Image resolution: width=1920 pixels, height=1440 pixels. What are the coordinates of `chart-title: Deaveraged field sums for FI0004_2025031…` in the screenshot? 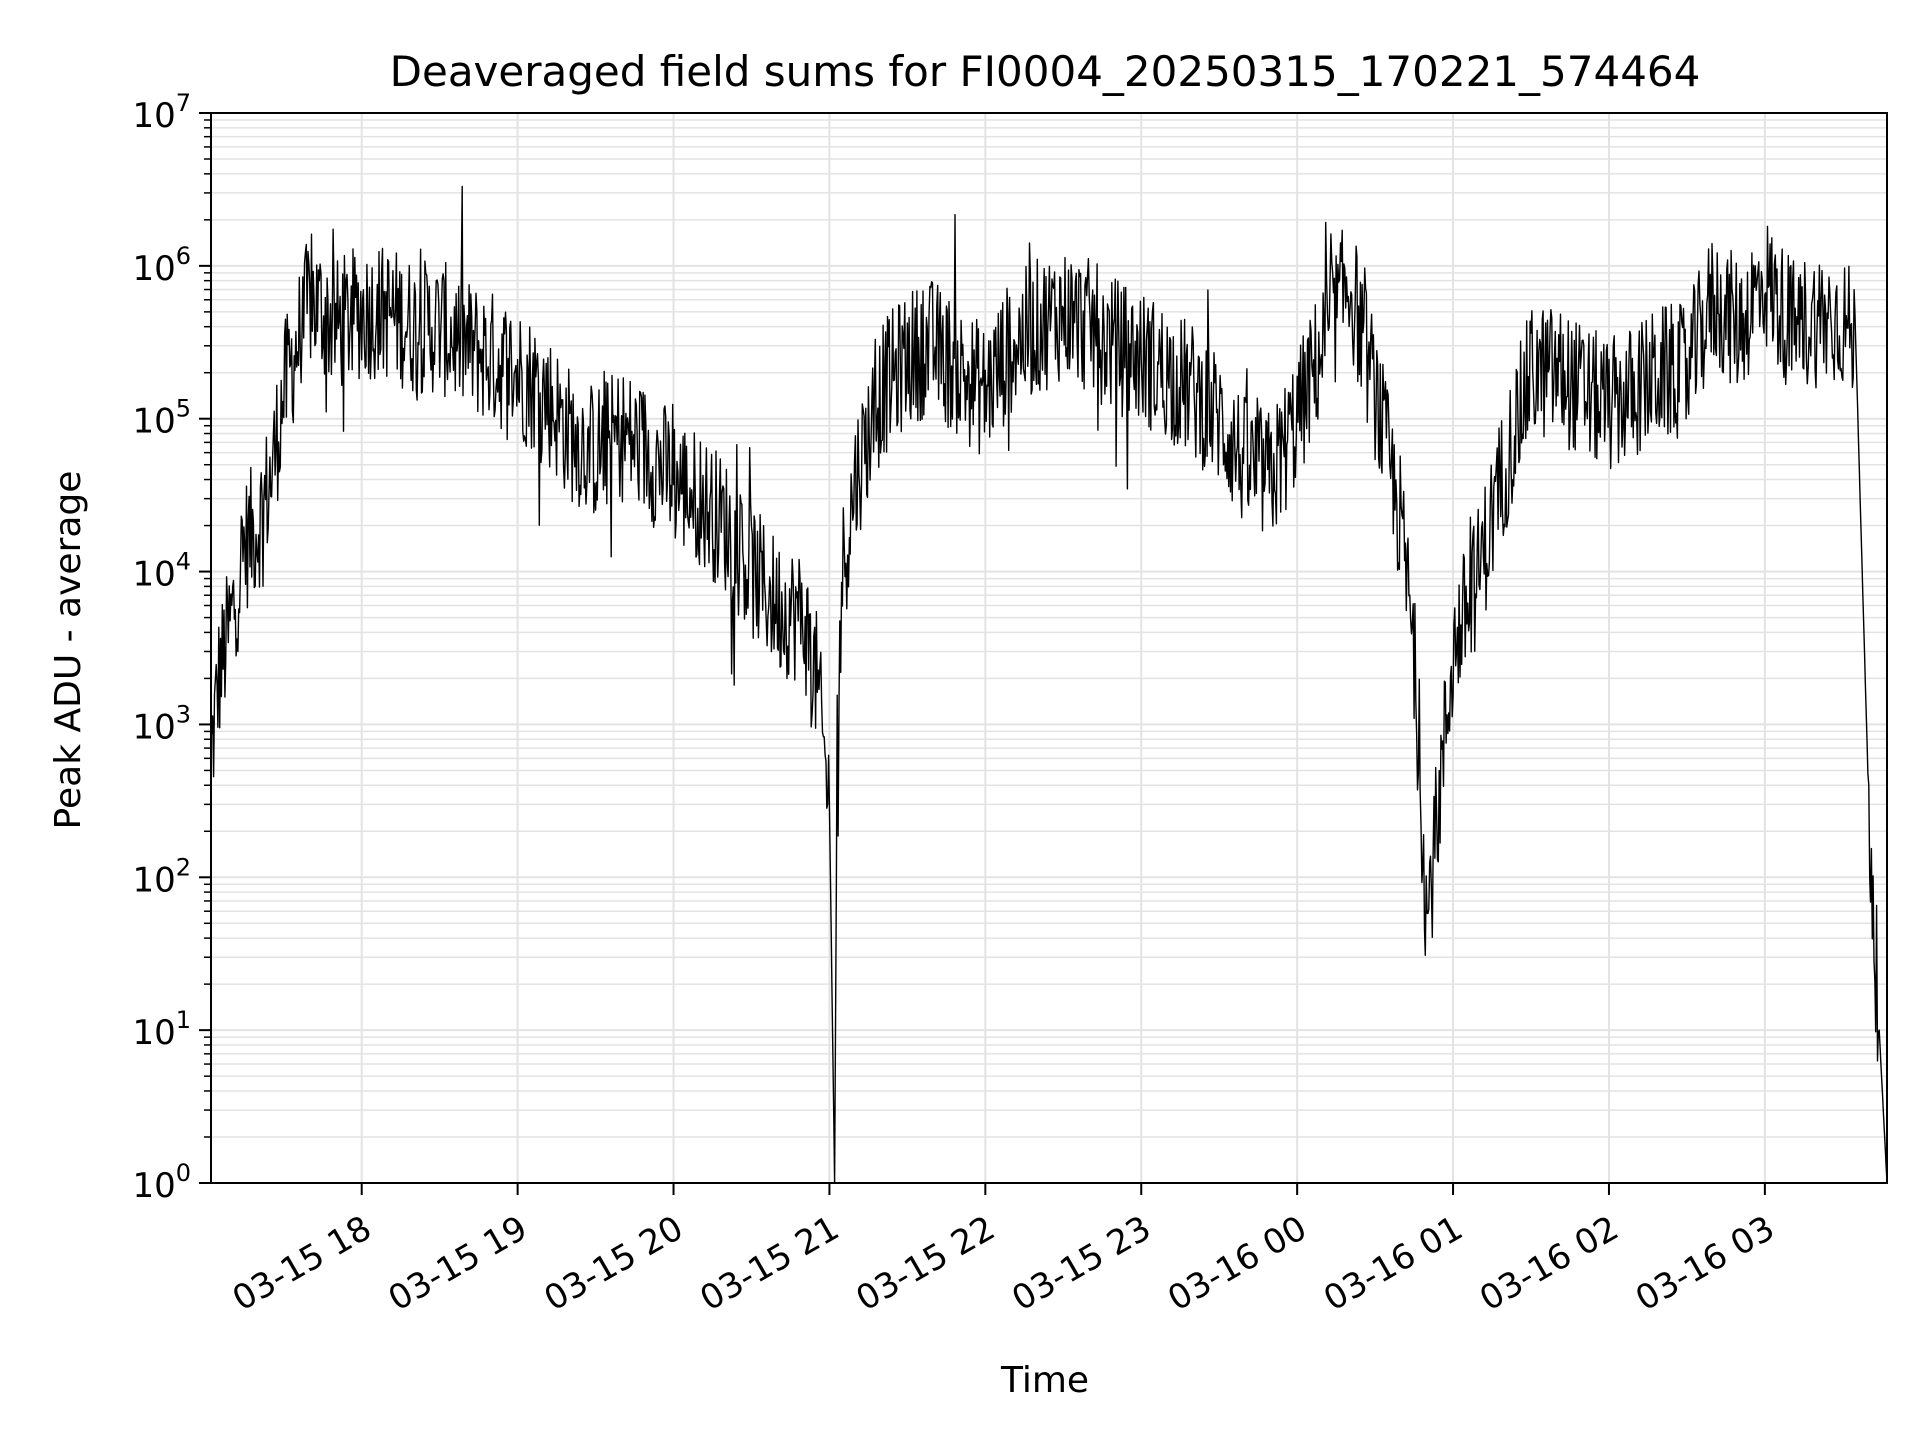 It's located at (1045, 71).